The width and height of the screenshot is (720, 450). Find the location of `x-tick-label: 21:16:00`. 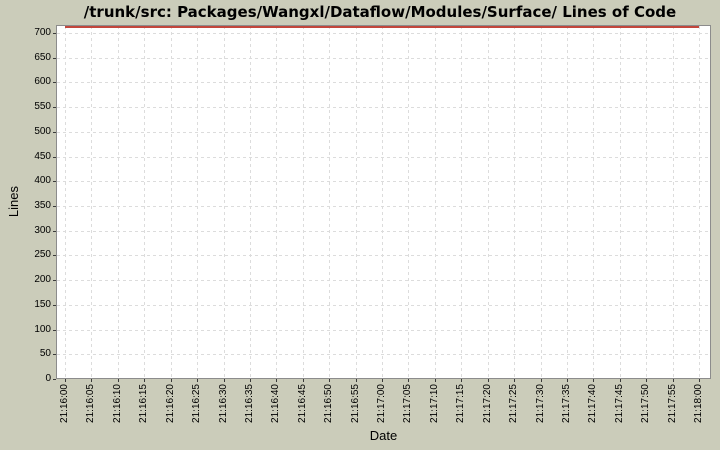

x-tick-label: 21:16:00 is located at coordinates (64, 403).